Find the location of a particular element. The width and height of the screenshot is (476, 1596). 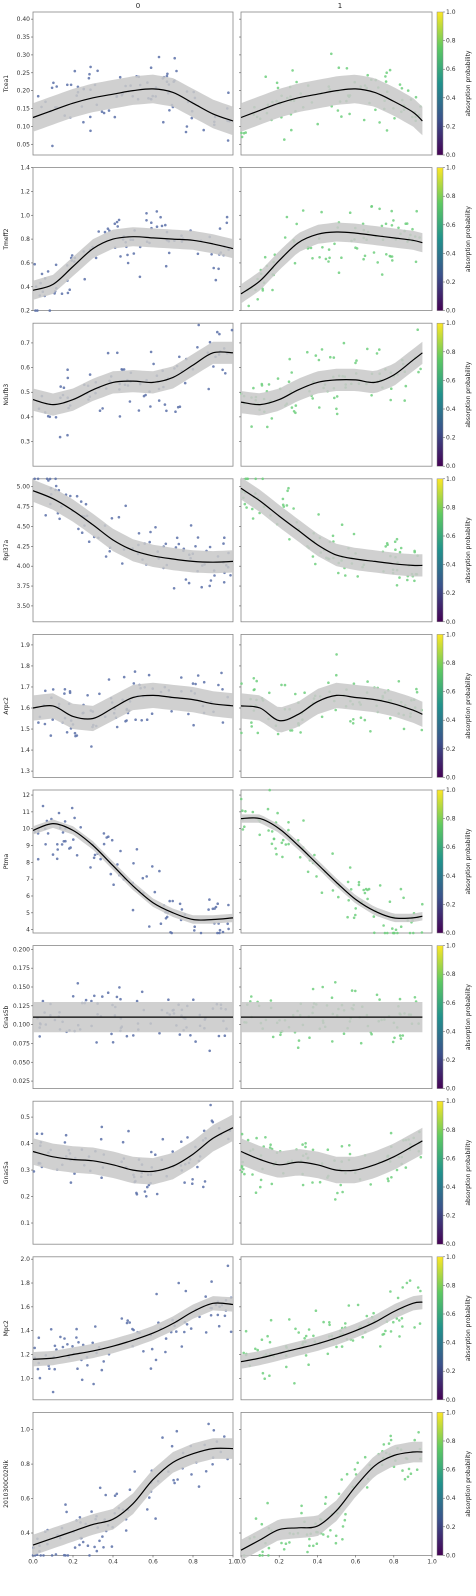

x-tick-label: 0.0 is located at coordinates (241, 1561).